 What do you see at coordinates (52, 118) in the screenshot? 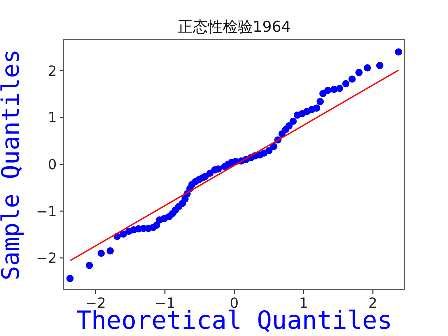
I see `y-tick-label: 1` at bounding box center [52, 118].